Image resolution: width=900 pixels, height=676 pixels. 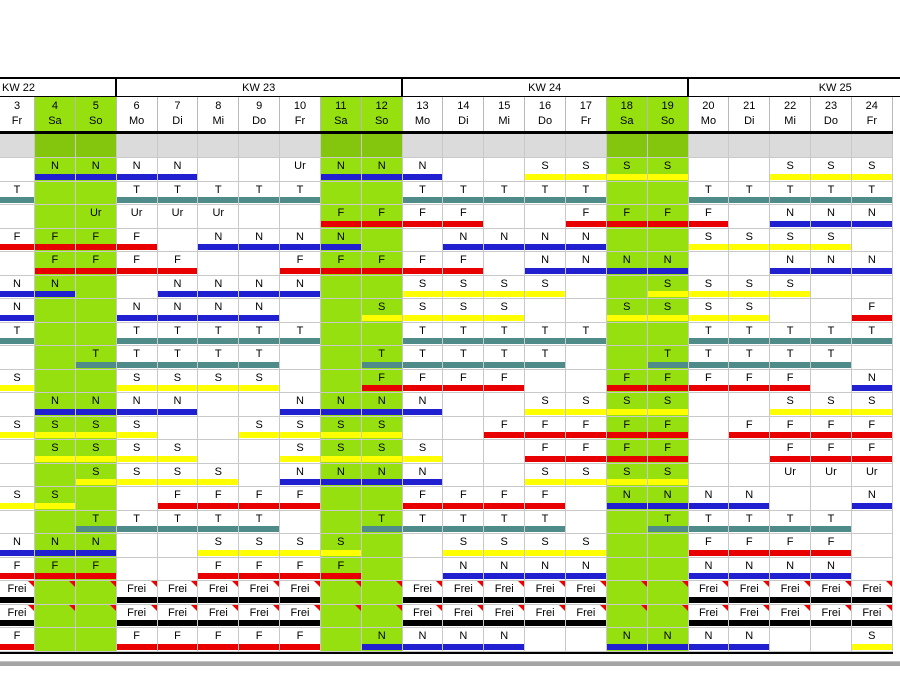 What do you see at coordinates (586, 114) in the screenshot?
I see `day-header-cell: 17 Fr` at bounding box center [586, 114].